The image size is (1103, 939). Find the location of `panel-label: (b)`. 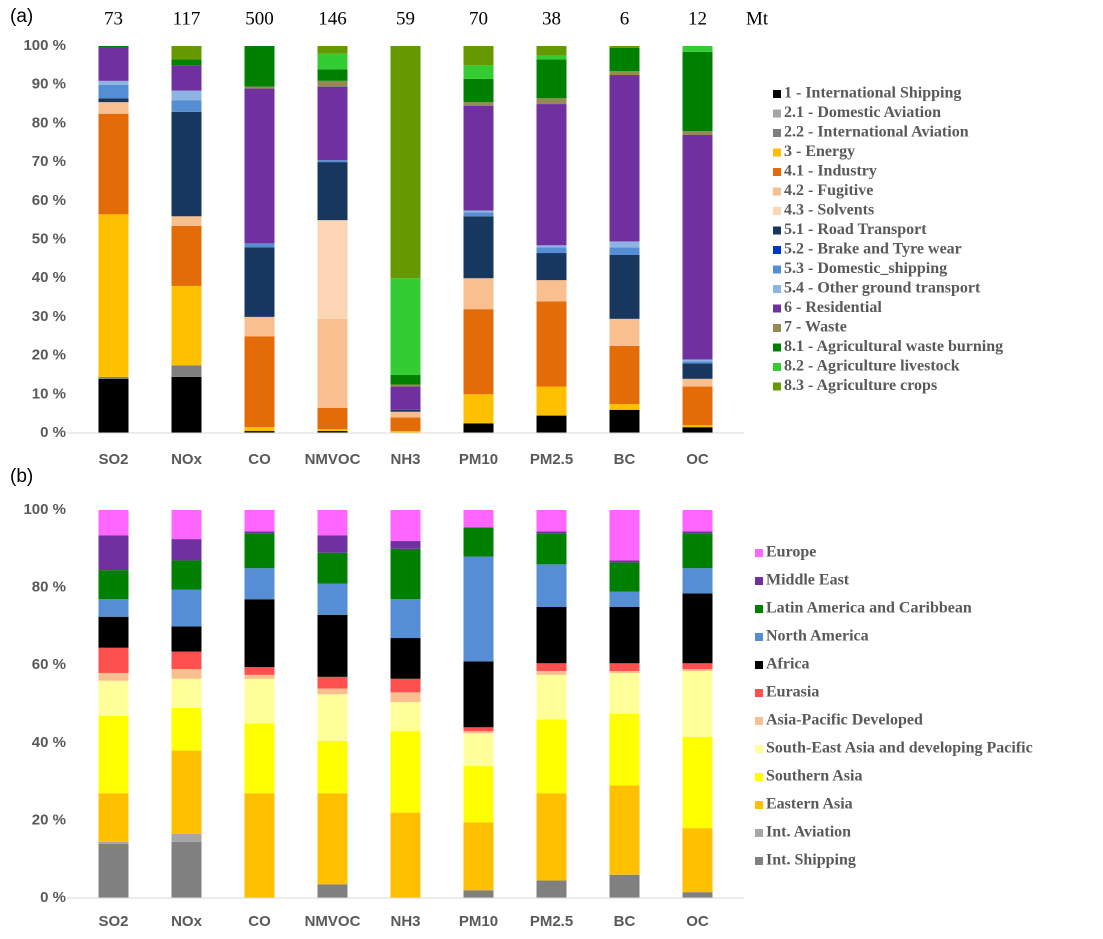

panel-label: (b) is located at coordinates (21, 476).